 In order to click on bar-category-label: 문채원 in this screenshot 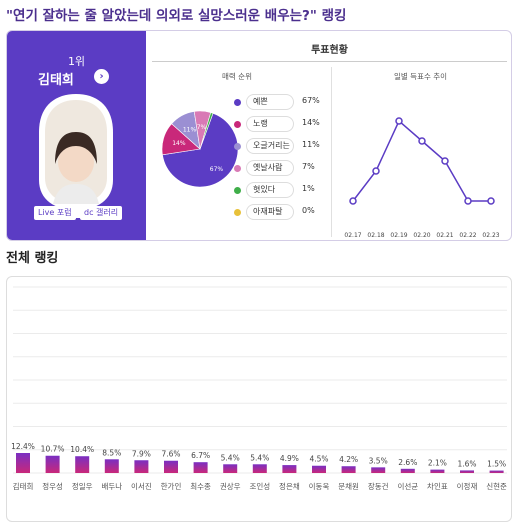, I will do `click(348, 486)`.